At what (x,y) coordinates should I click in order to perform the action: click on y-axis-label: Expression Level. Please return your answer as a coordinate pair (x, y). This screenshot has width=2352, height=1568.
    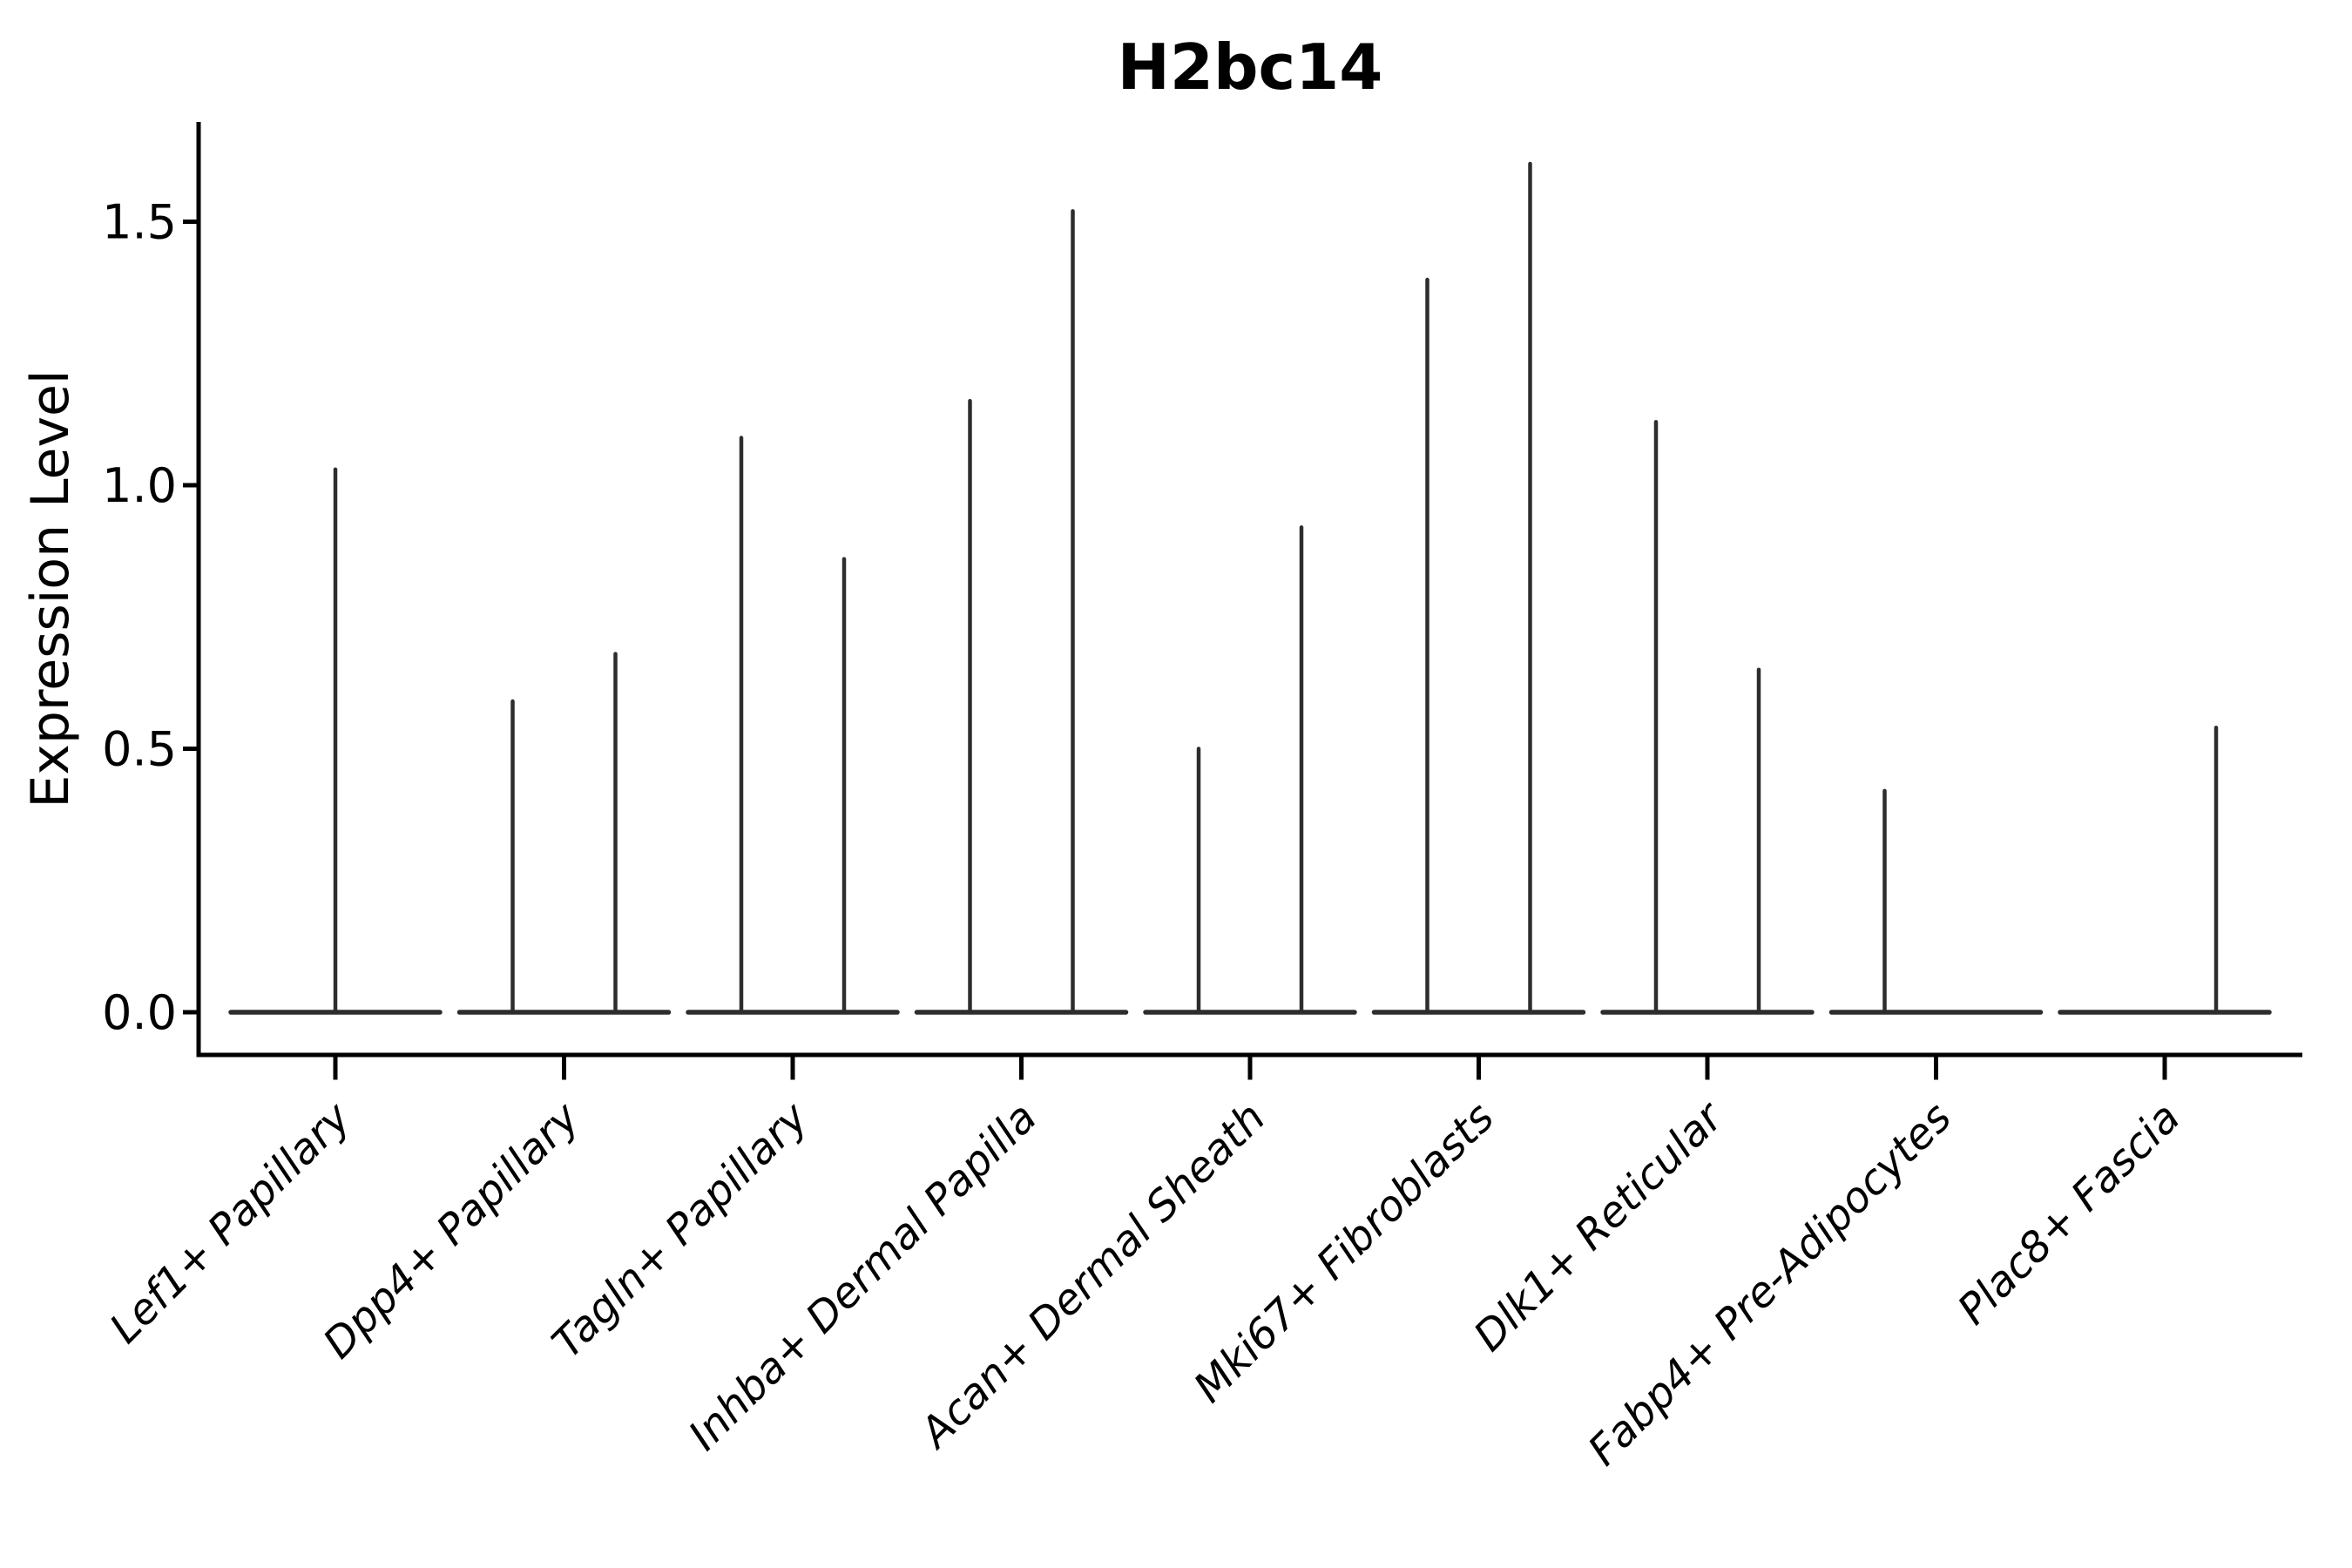
    Looking at the image, I should click on (50, 588).